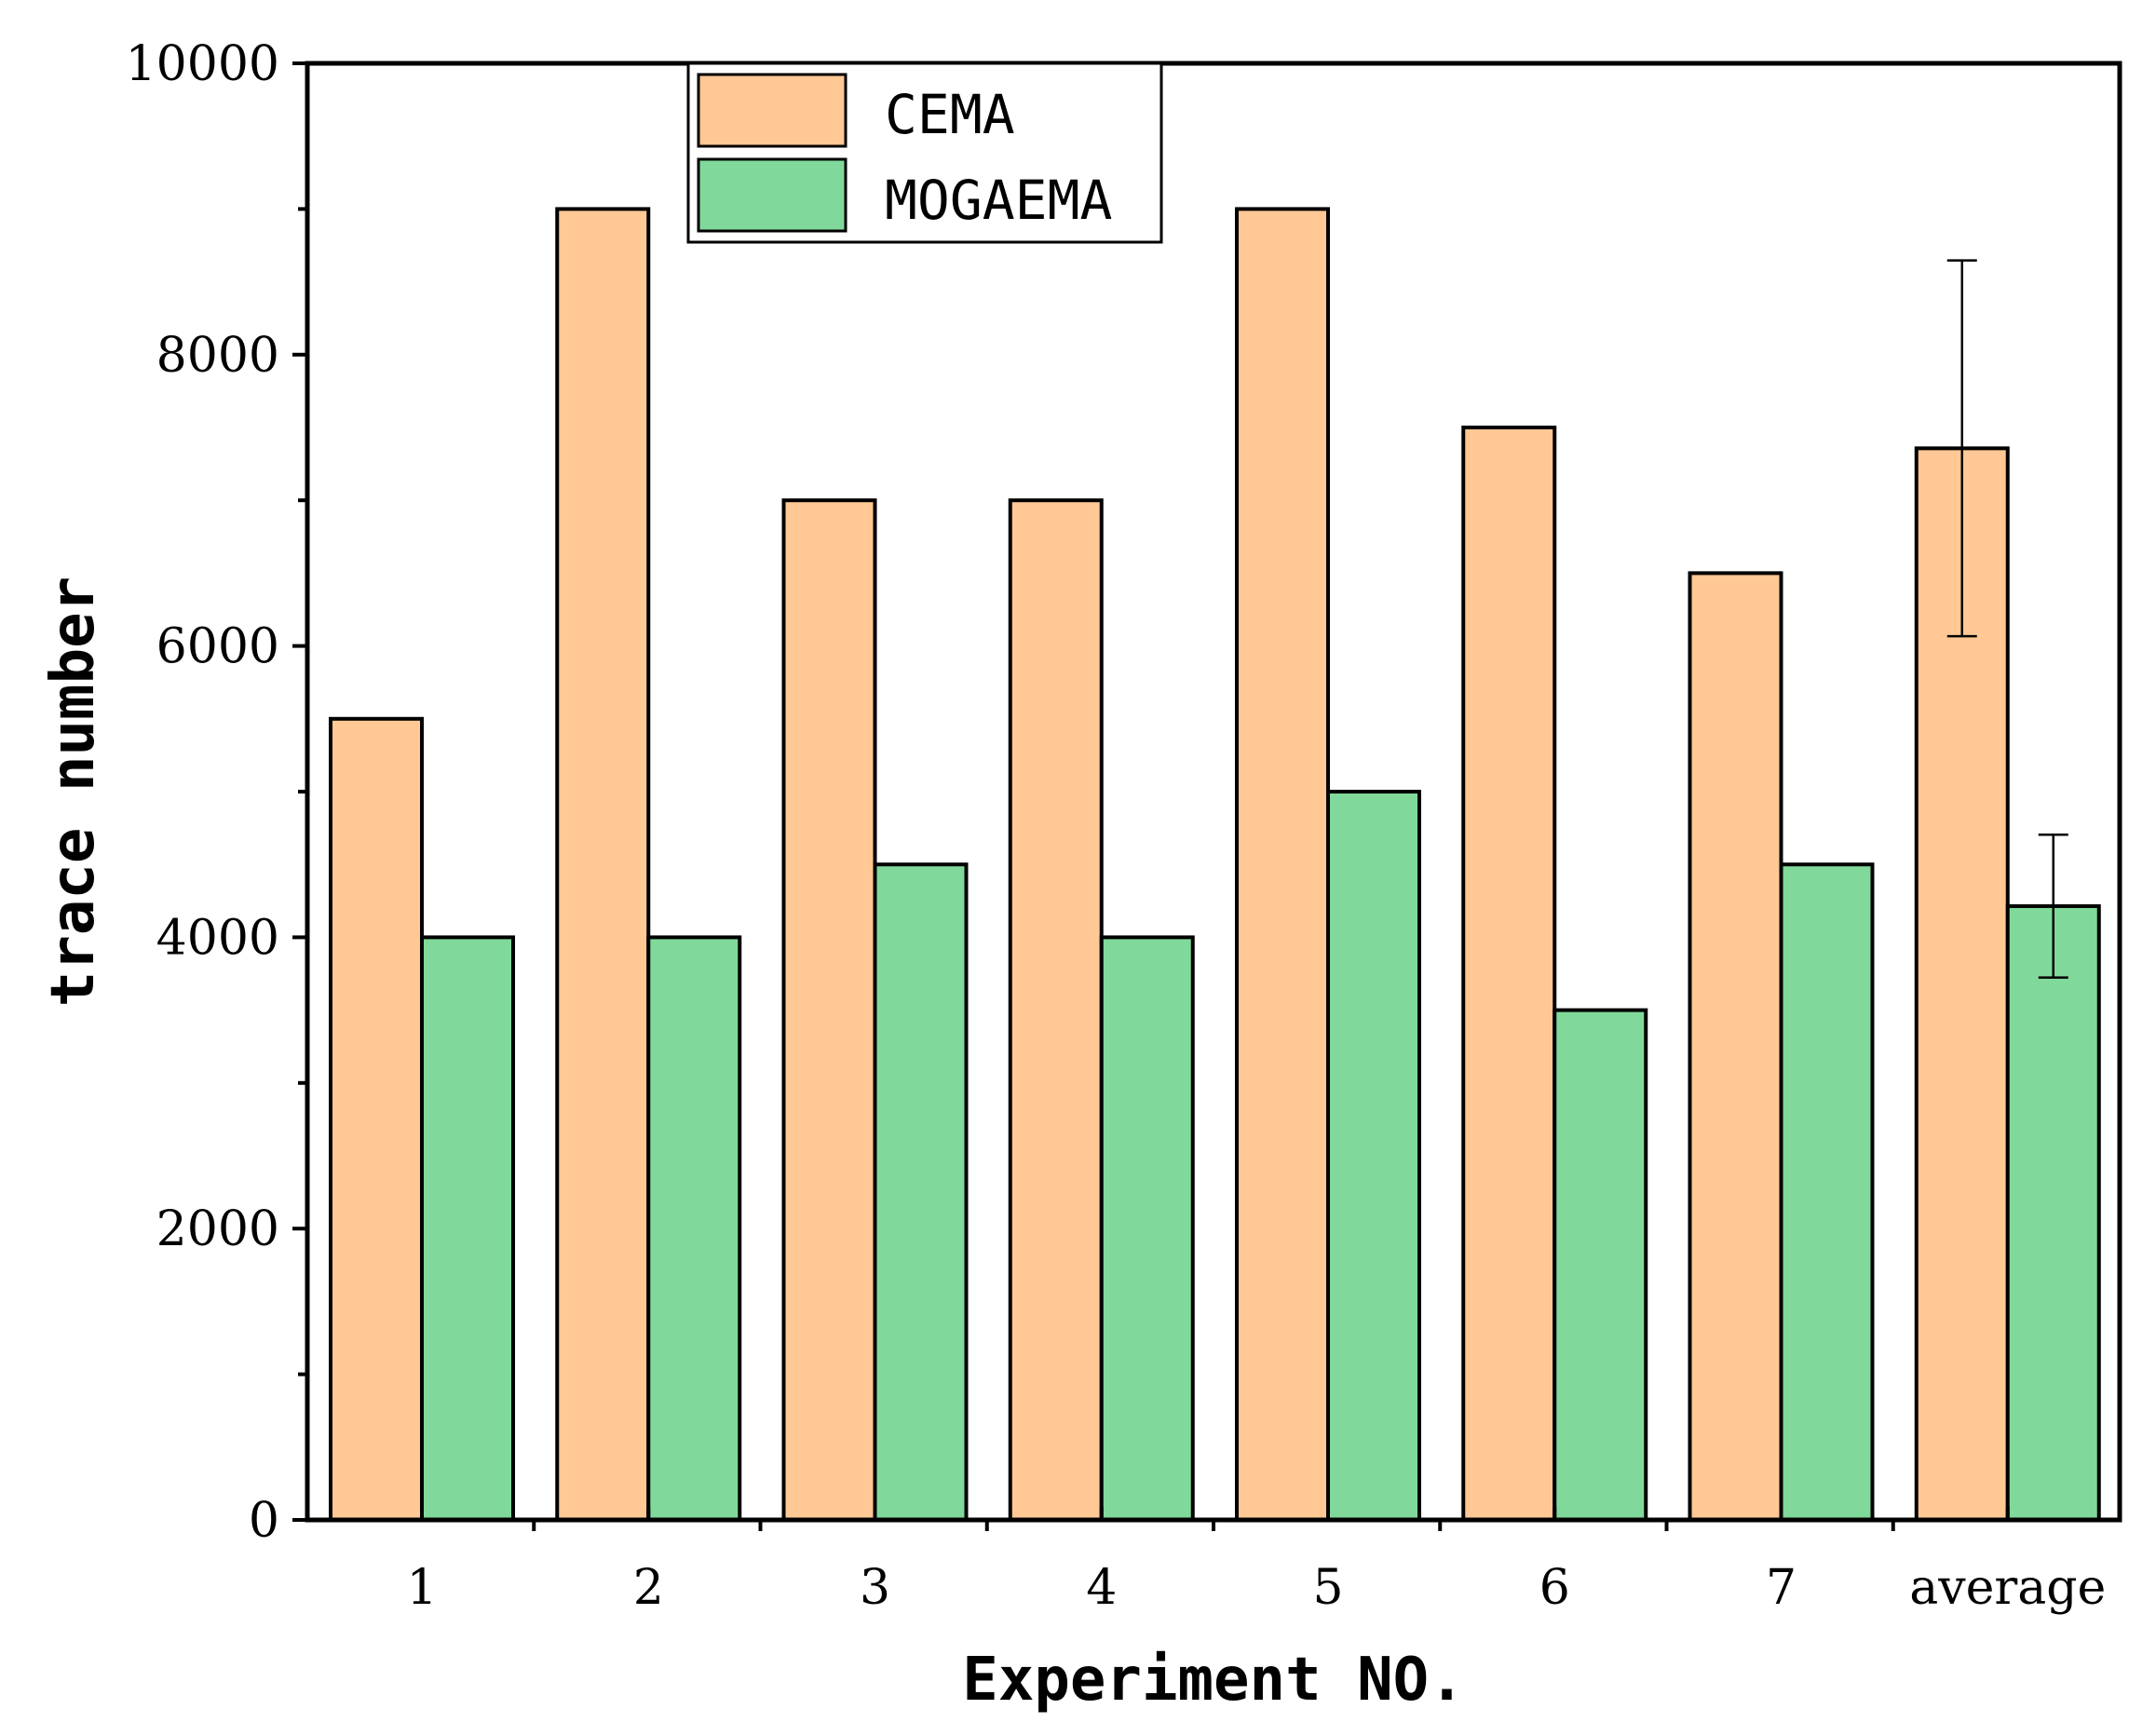 The image size is (2156, 1736). What do you see at coordinates (1781, 1588) in the screenshot?
I see `x-tick-label-7: 7` at bounding box center [1781, 1588].